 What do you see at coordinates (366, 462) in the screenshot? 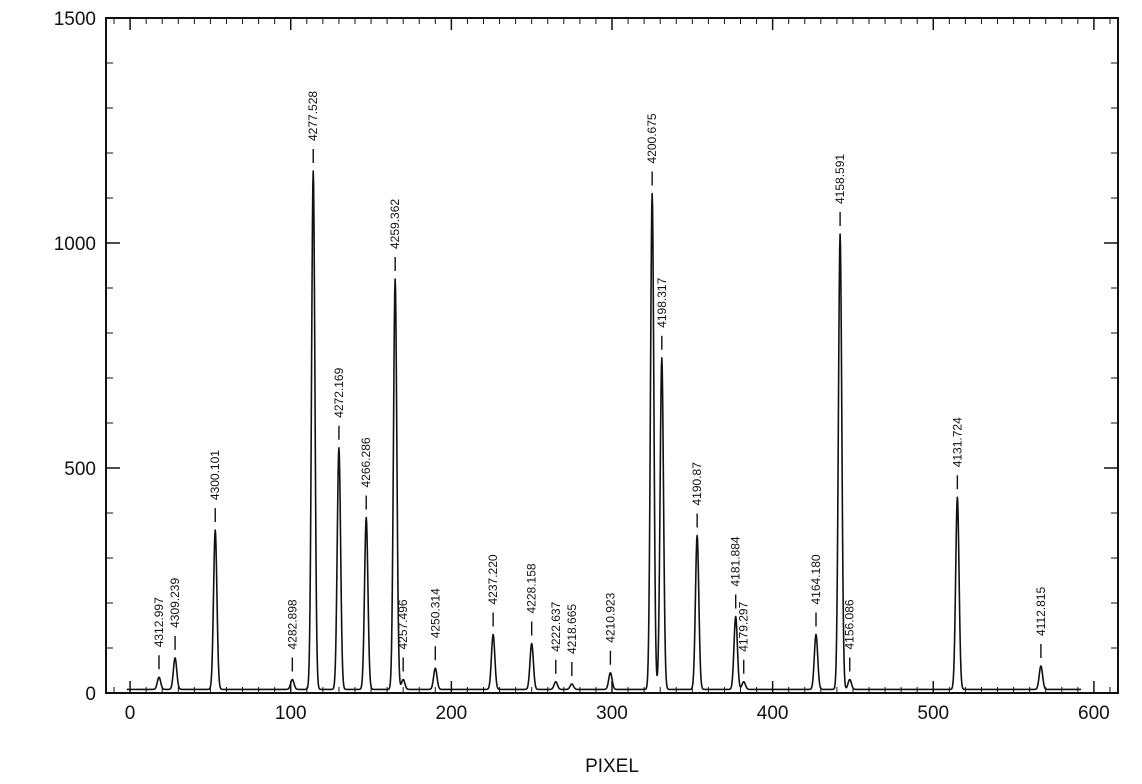
I see `peak-label: 4266.286` at bounding box center [366, 462].